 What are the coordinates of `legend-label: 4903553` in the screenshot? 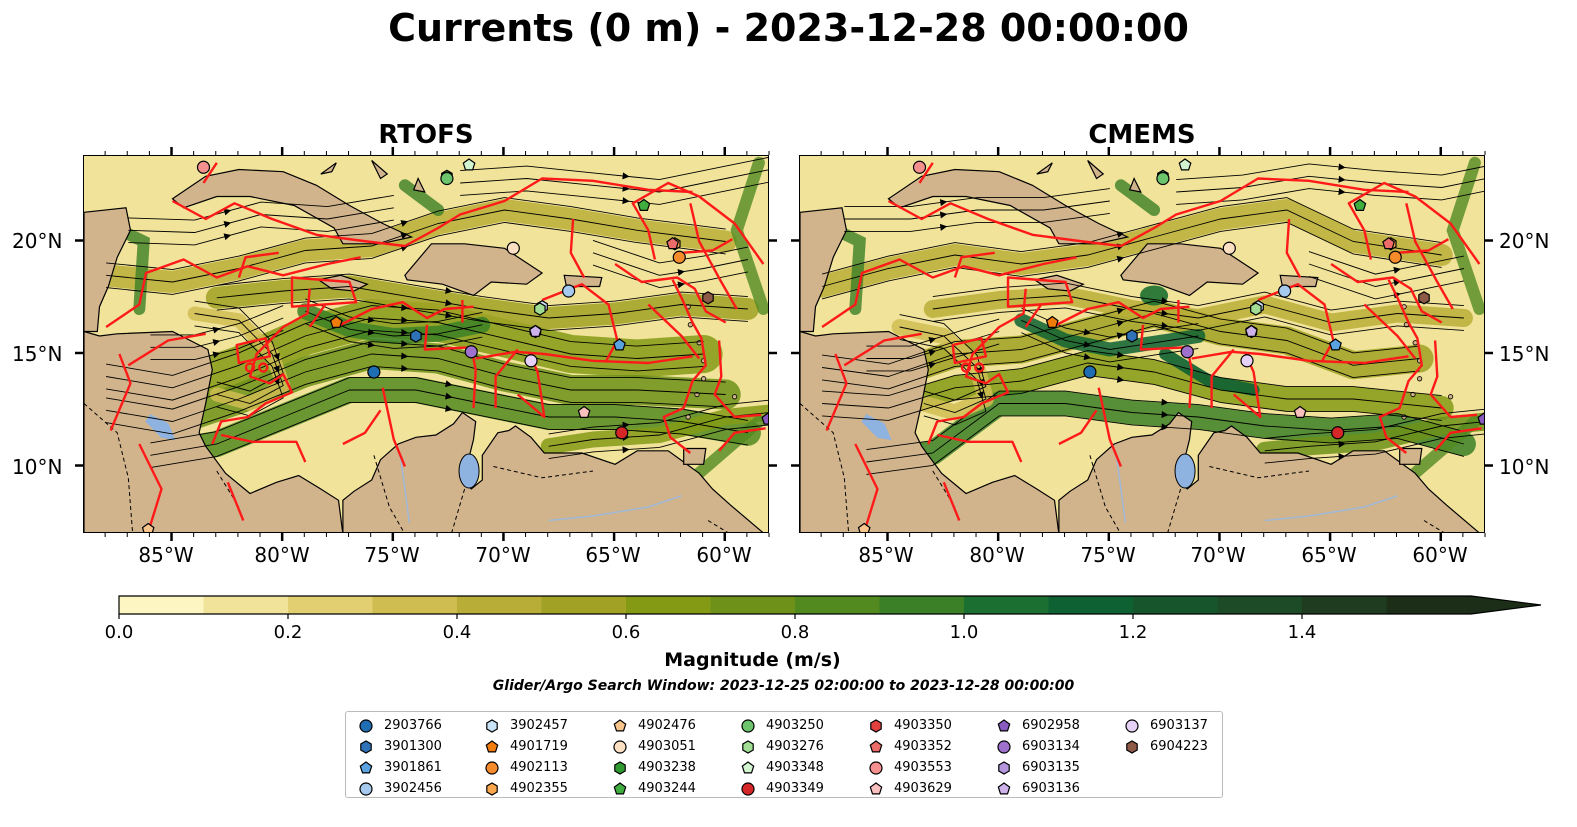 It's located at (923, 767).